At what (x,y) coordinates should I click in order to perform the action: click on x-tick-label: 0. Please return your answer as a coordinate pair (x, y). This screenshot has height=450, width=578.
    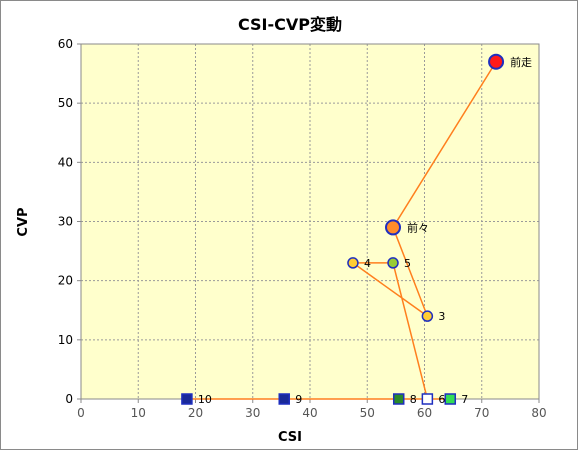
    Looking at the image, I should click on (81, 413).